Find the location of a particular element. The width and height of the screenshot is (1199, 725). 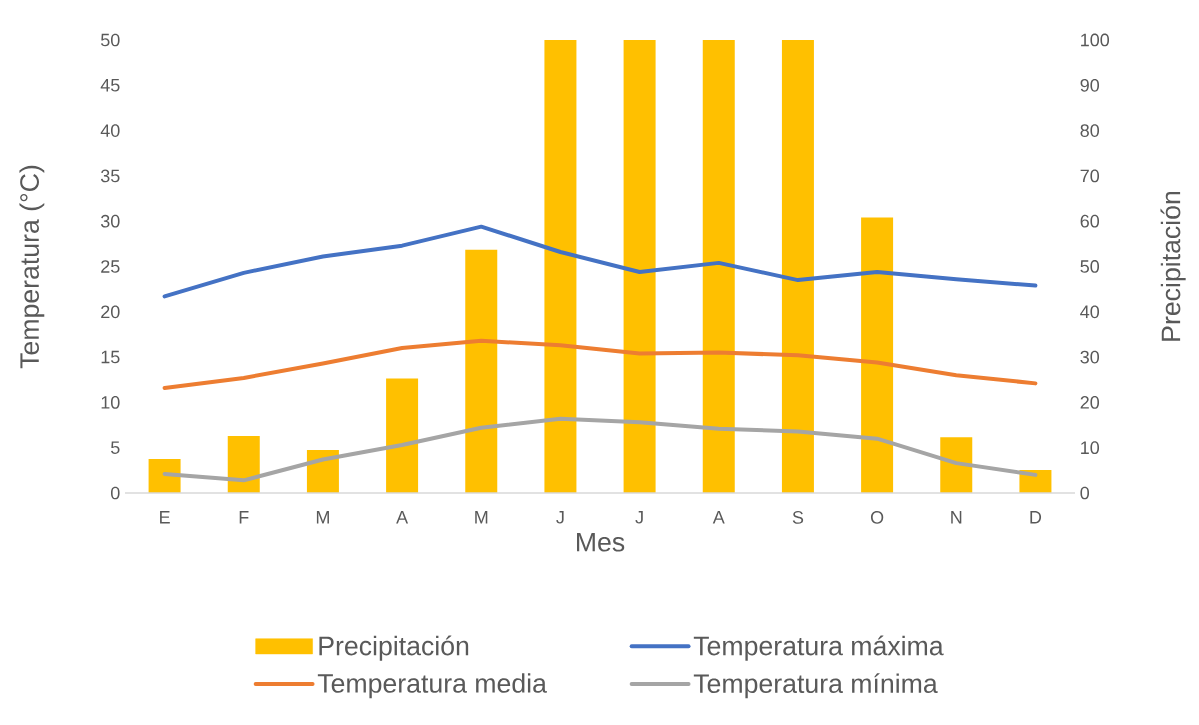

x-tick-label: S is located at coordinates (798, 517).